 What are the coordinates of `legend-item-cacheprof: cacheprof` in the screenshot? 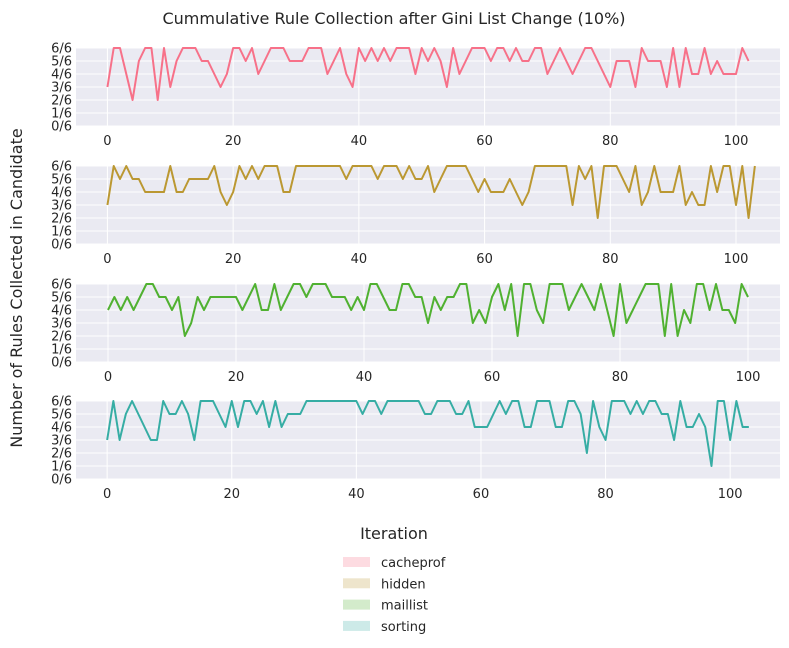 It's located at (394, 563).